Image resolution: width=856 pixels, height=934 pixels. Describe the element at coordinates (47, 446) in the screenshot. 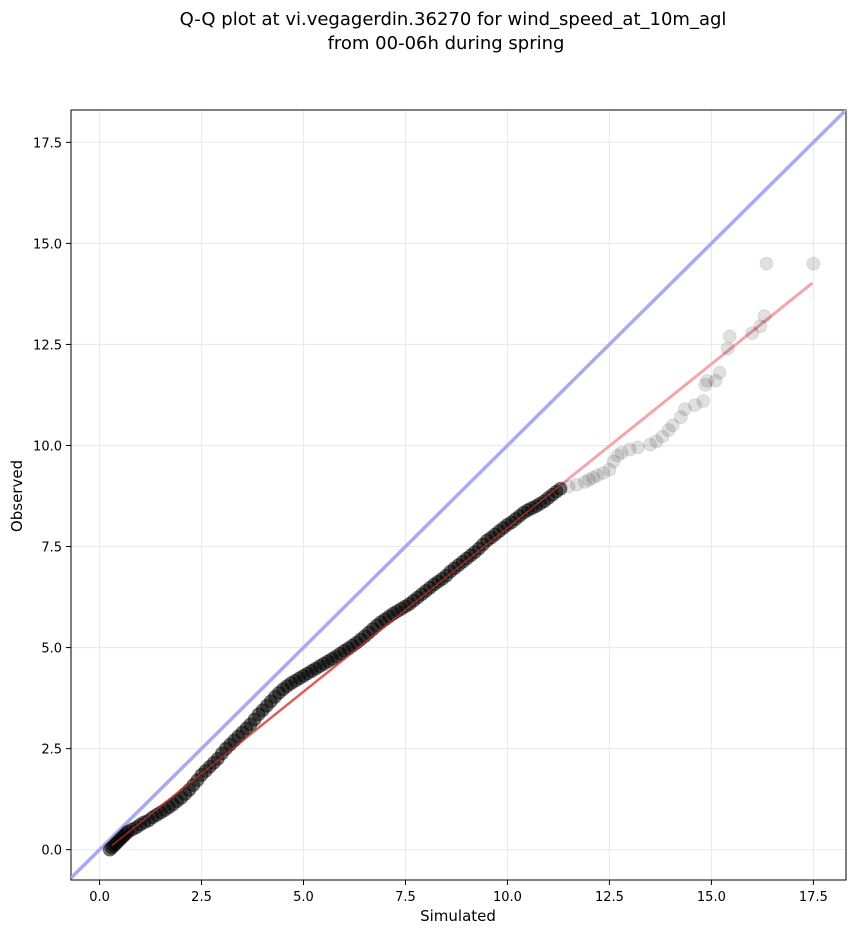

I see `y-tick-label: 10.0` at that location.